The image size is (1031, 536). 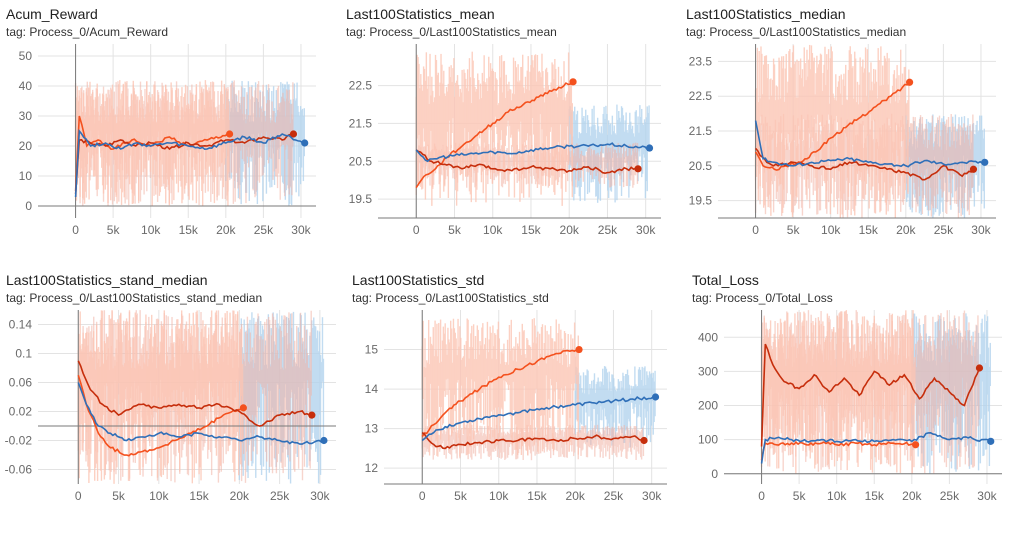 I want to click on y-tick-label: 12, so click(x=372, y=468).